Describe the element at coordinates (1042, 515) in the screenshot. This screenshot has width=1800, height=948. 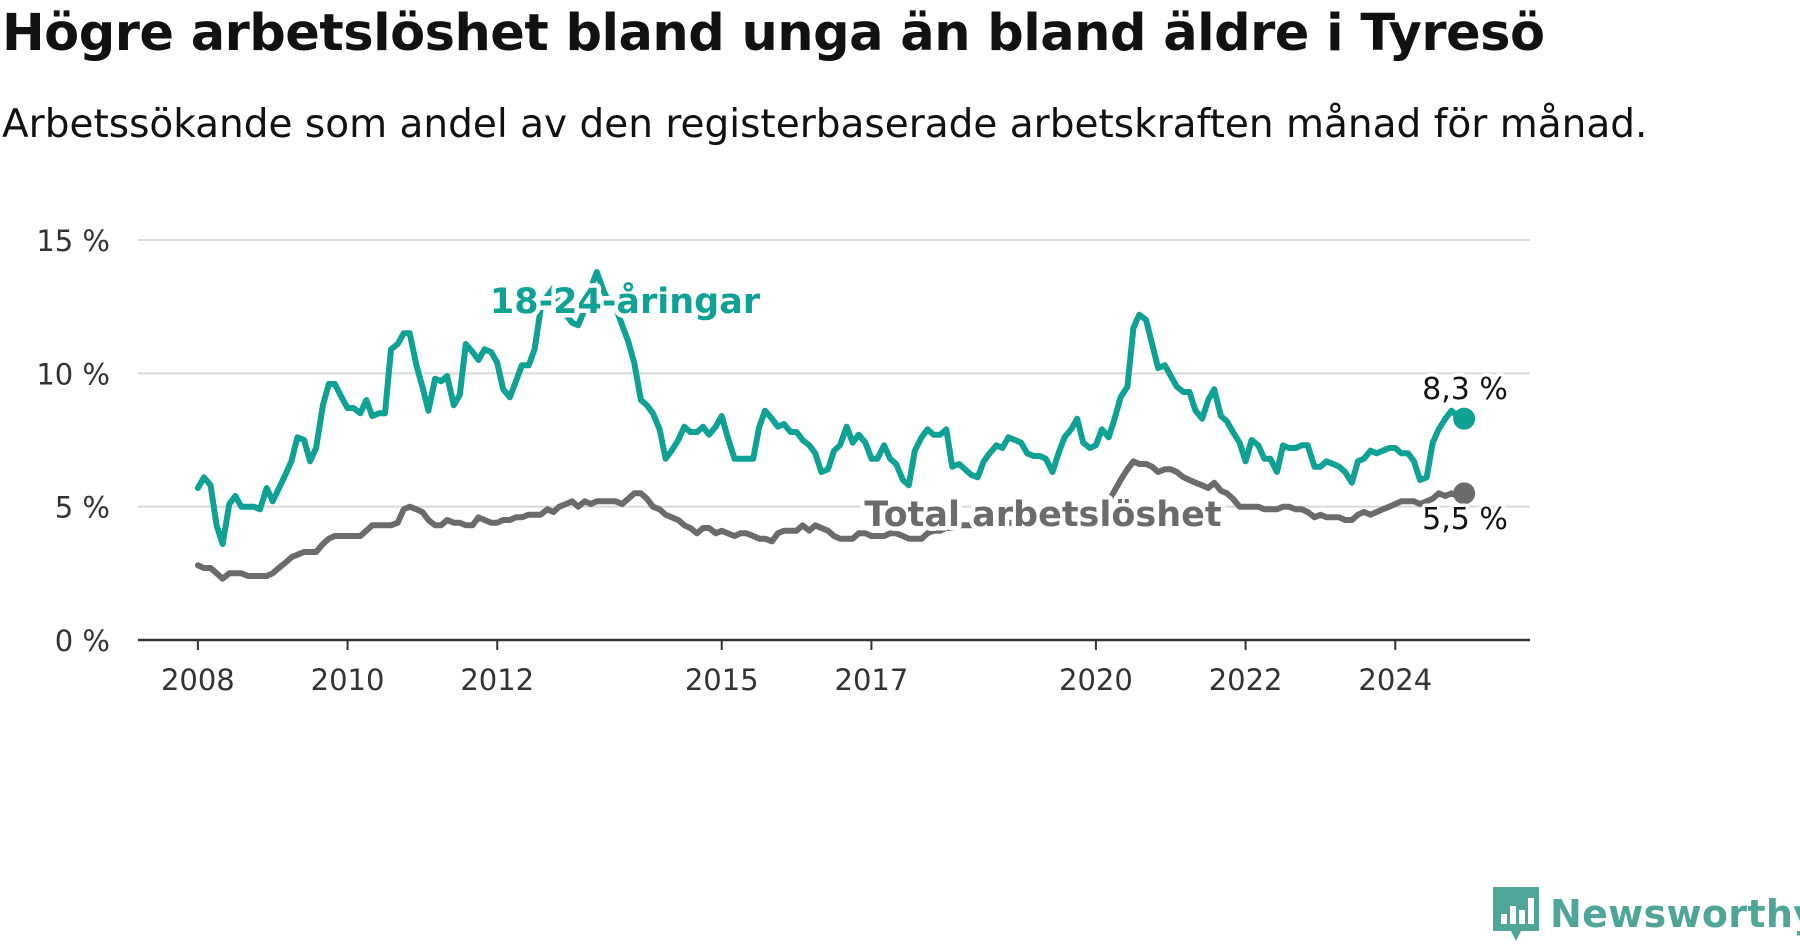
I see `series-name-label: Total arbetslöshet` at that location.